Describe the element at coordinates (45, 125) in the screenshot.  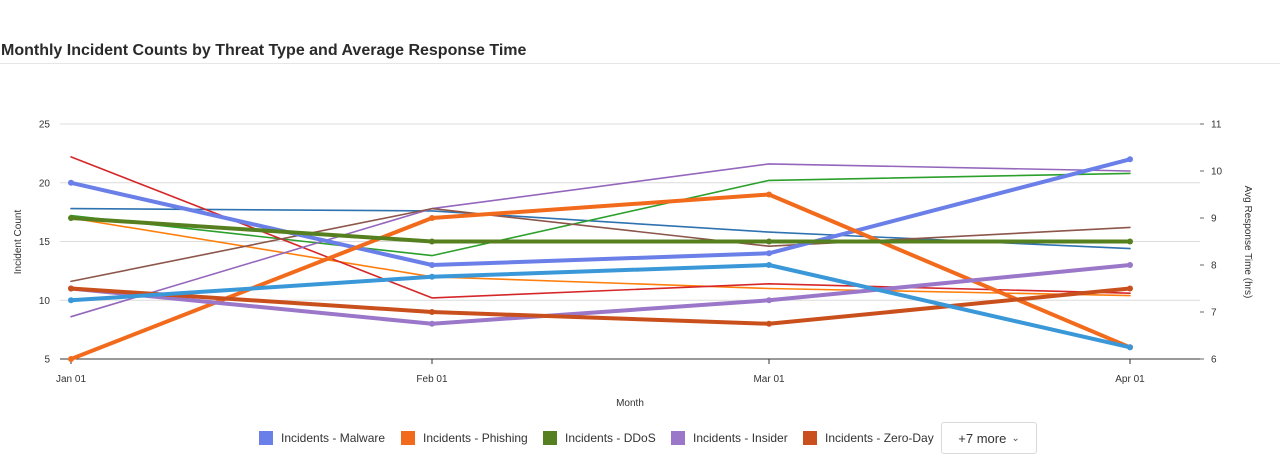
I see `y-tick-label: 25` at that location.